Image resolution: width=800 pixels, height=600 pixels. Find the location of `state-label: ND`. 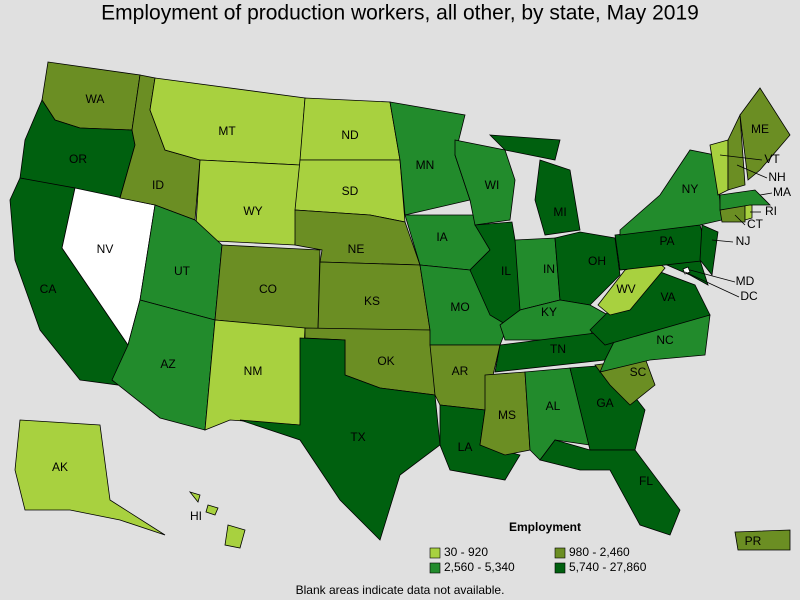

state-label: ND is located at coordinates (350, 135).